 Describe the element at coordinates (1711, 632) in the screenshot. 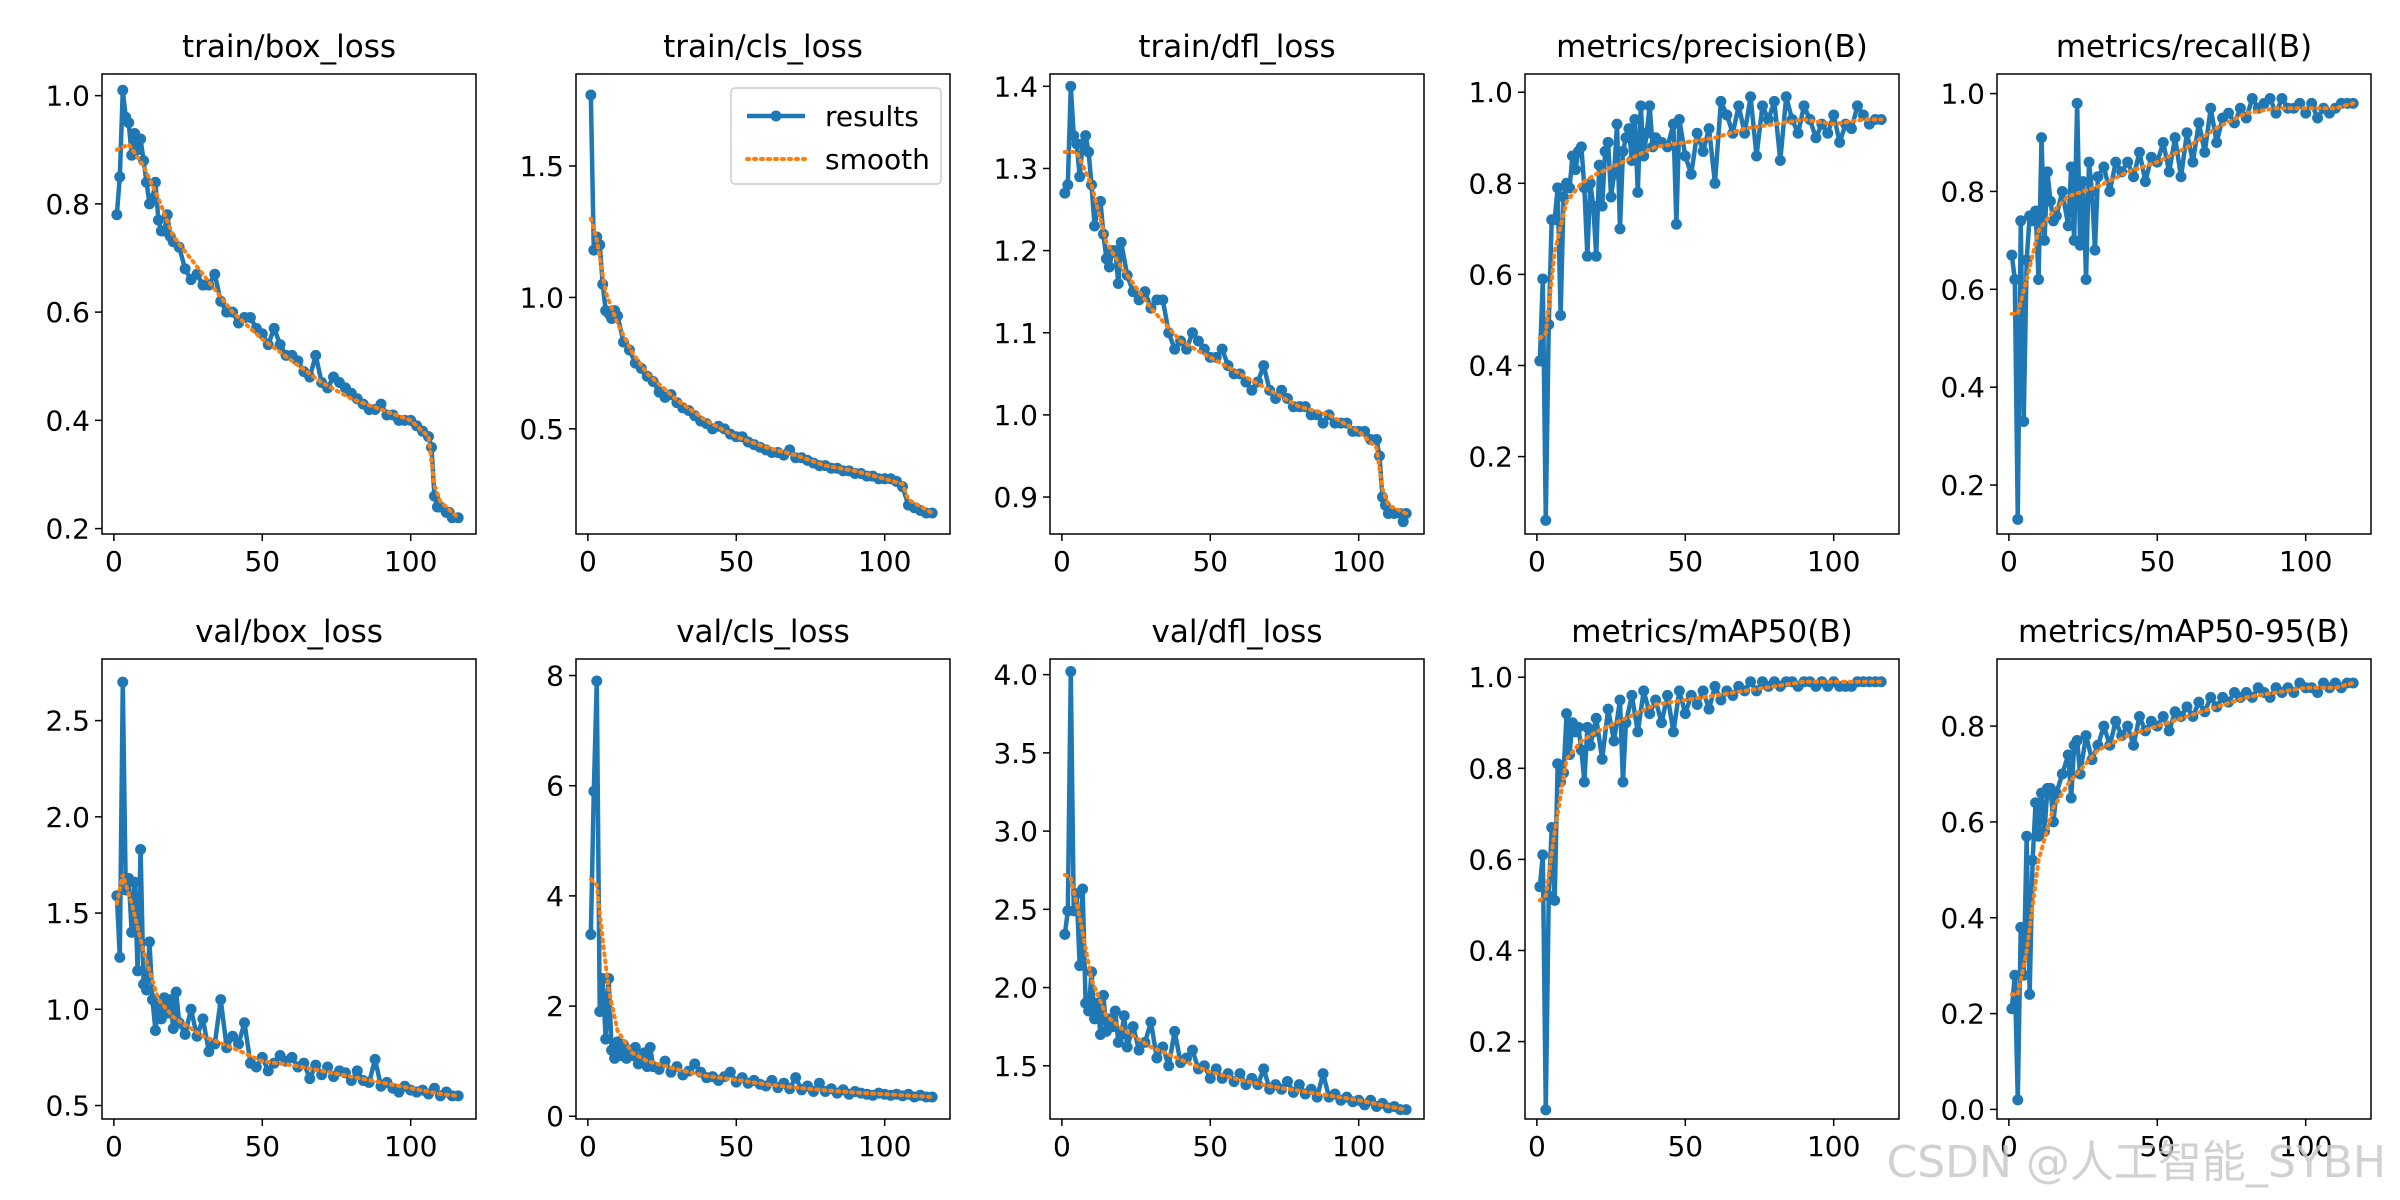

I see `subplot-title: metrics/mAP50(B)` at that location.